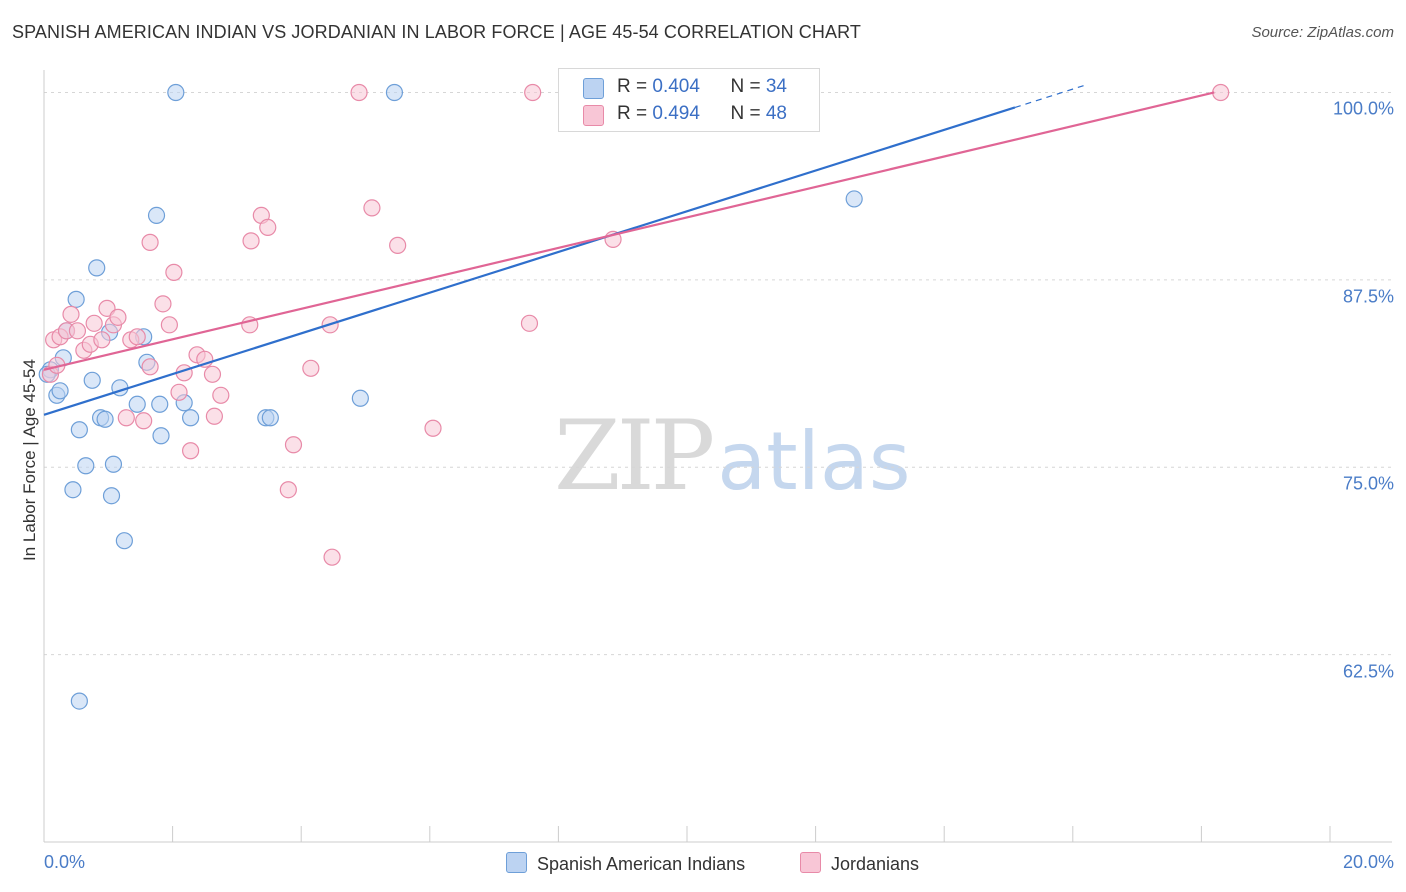 The height and width of the screenshot is (892, 1406). I want to click on y-tick-label: 87.5%, so click(1368, 296).